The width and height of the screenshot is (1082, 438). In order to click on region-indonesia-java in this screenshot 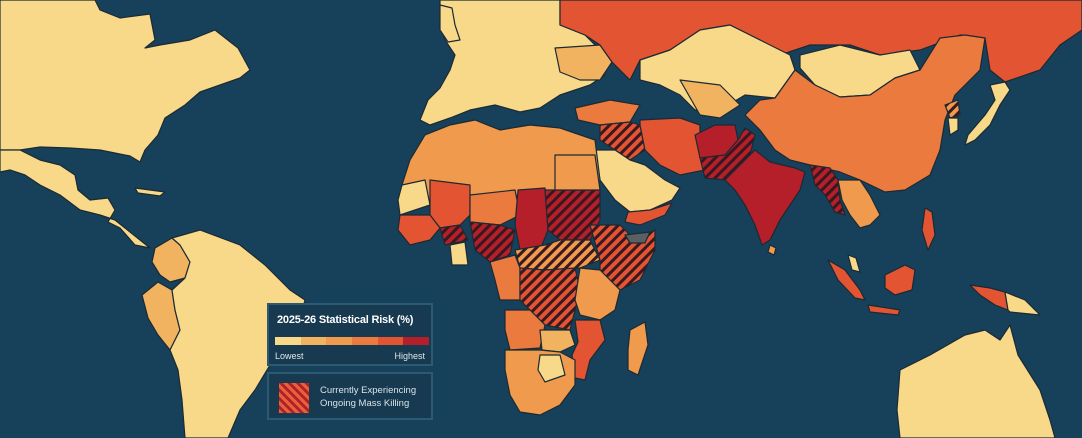, I will do `click(884, 310)`.